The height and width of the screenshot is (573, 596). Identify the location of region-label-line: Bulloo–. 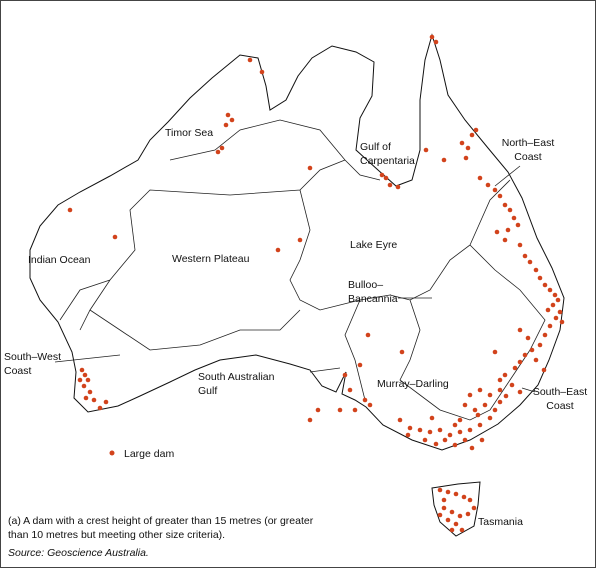
(365, 285).